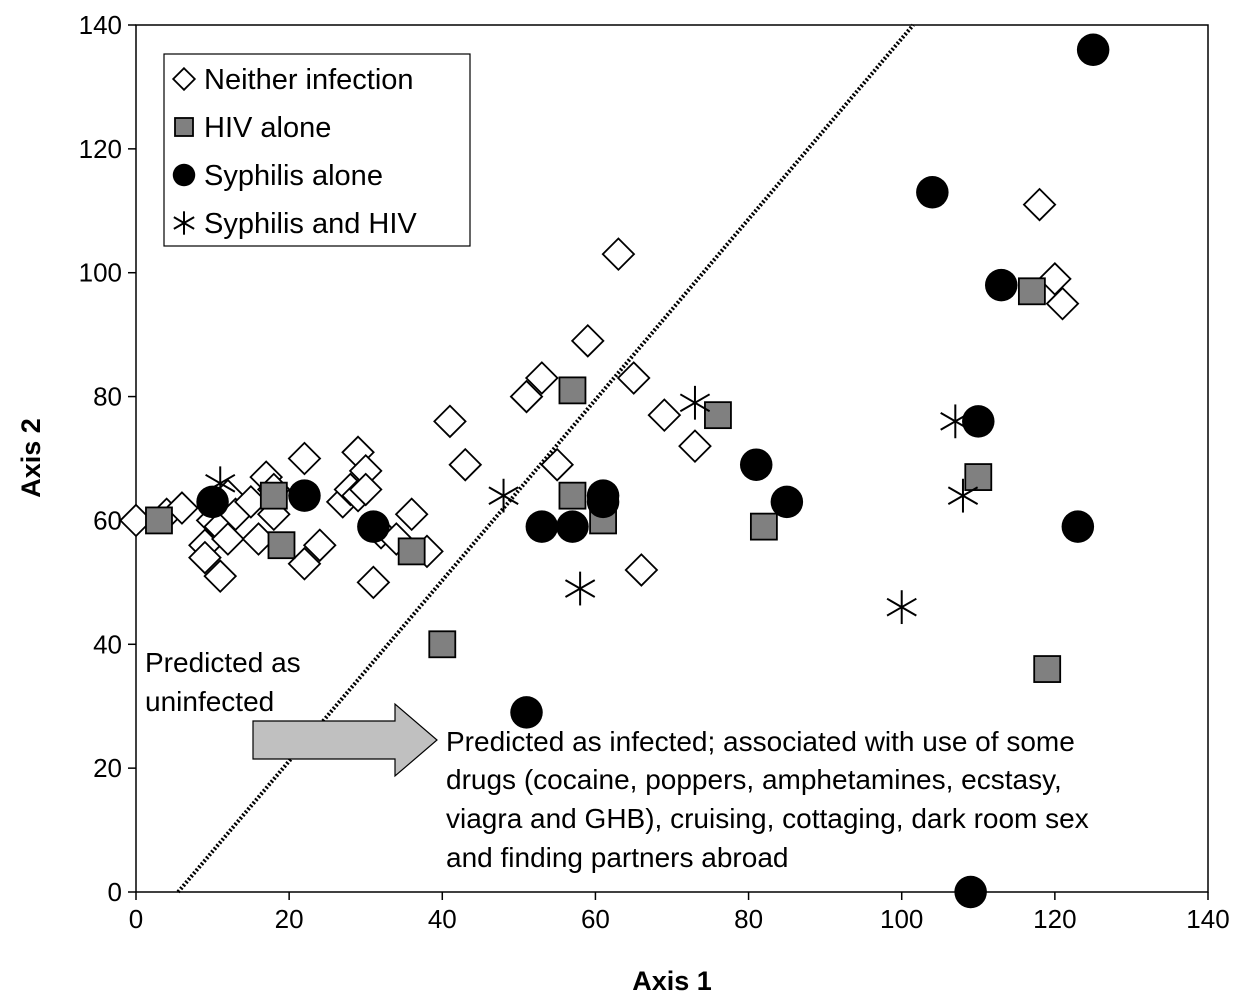 The width and height of the screenshot is (1236, 996). Describe the element at coordinates (31, 458) in the screenshot. I see `y-axis-title: Axis 2` at that location.